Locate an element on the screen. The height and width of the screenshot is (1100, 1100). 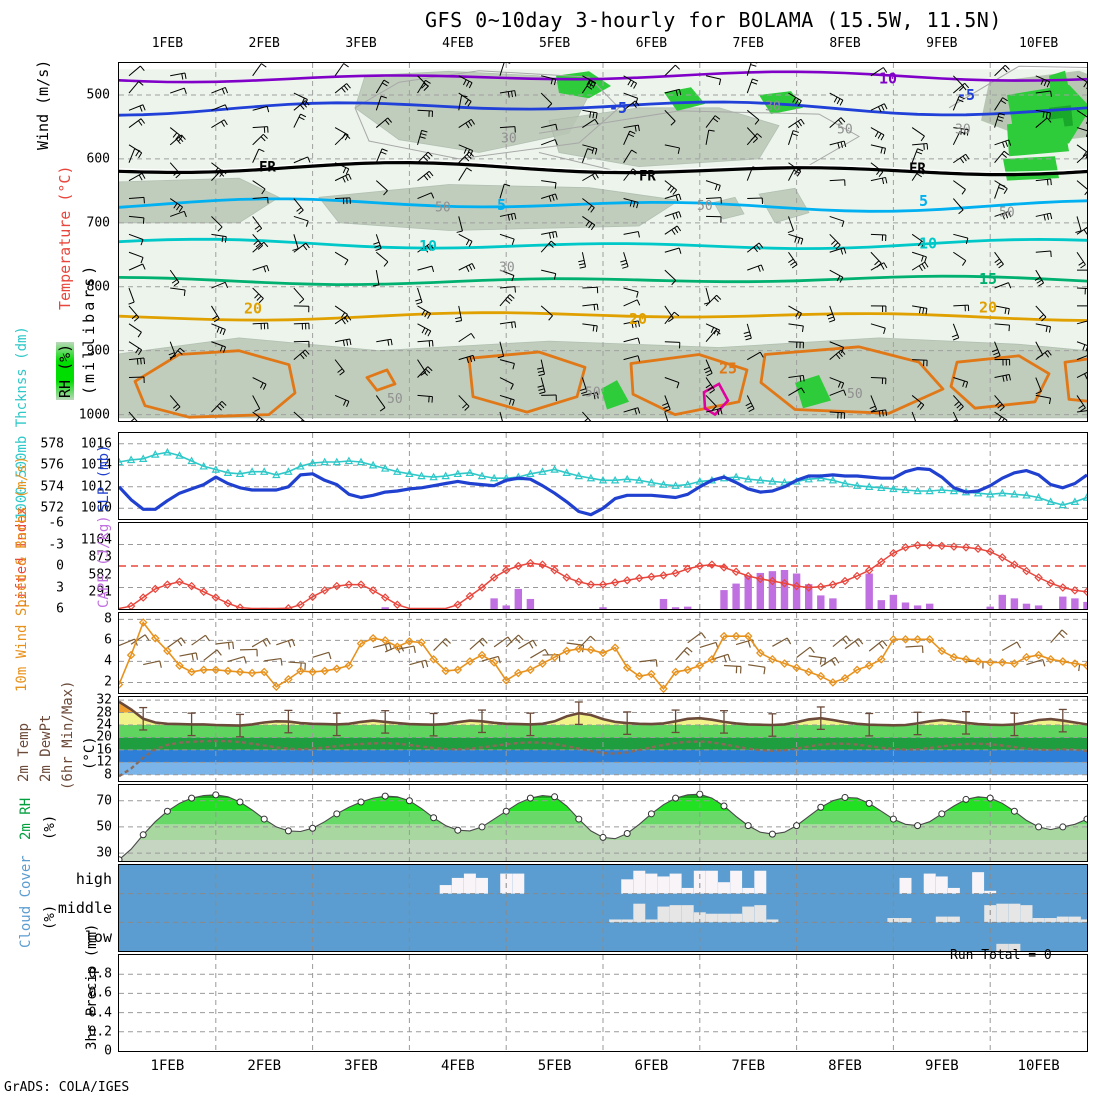
axis-label-2m-rh: 2m RH is located at coordinates (26, 818).